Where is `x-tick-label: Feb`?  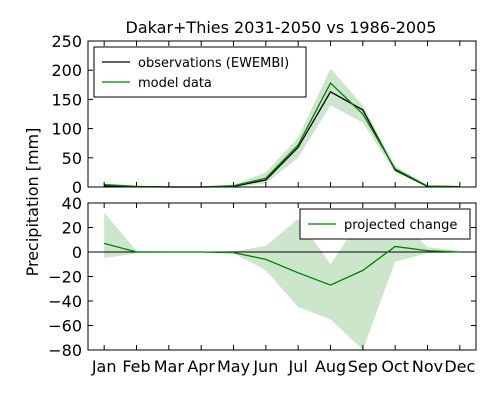 x-tick-label: Feb is located at coordinates (136, 366).